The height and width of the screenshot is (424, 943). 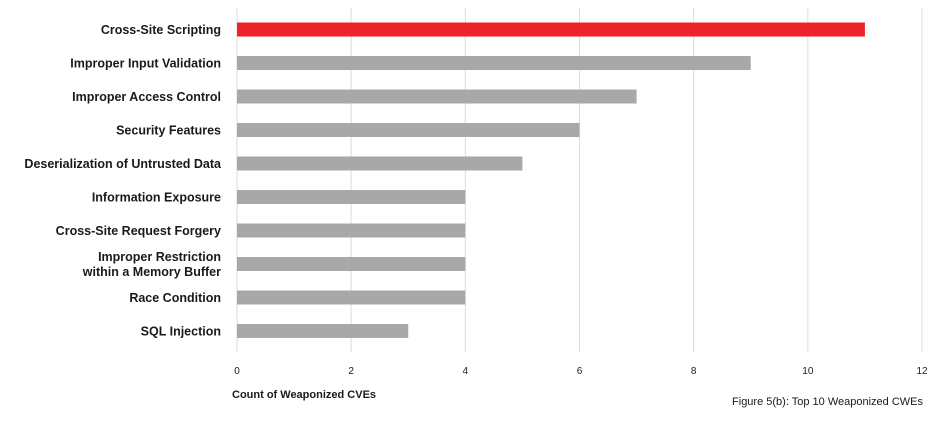 I want to click on category-label: Information Exposure, so click(x=156, y=198).